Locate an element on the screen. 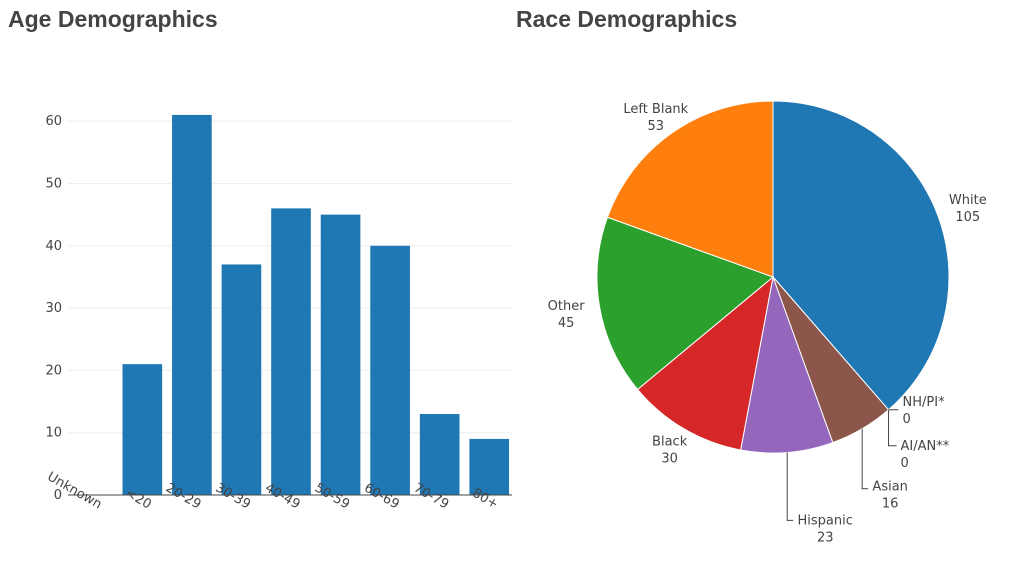 This screenshot has width=1024, height=576. slice-label: Black 30 is located at coordinates (670, 451).